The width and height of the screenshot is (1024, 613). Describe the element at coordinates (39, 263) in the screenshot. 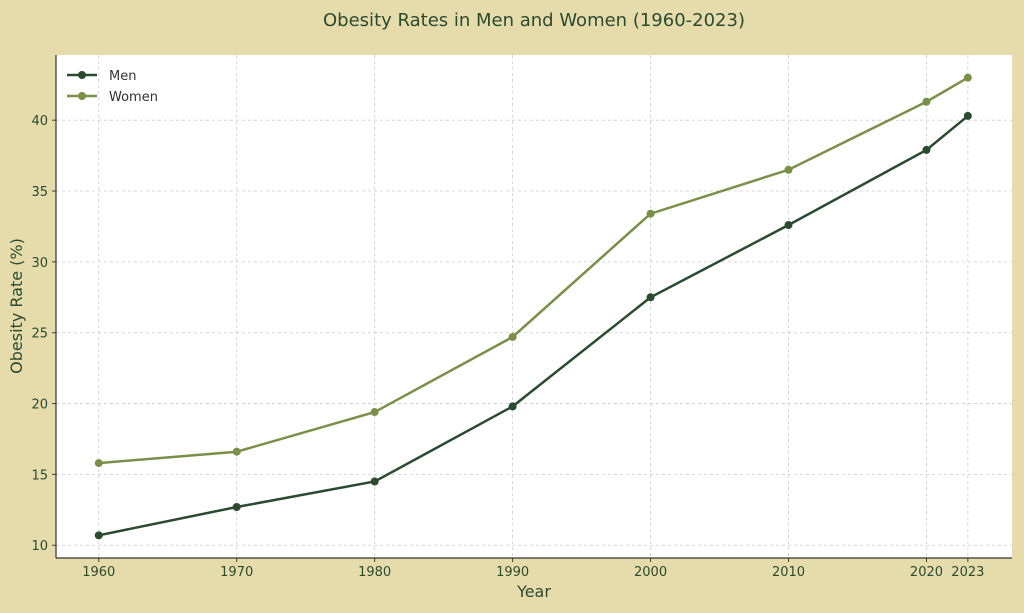

I see `y-tick-label: 30` at that location.